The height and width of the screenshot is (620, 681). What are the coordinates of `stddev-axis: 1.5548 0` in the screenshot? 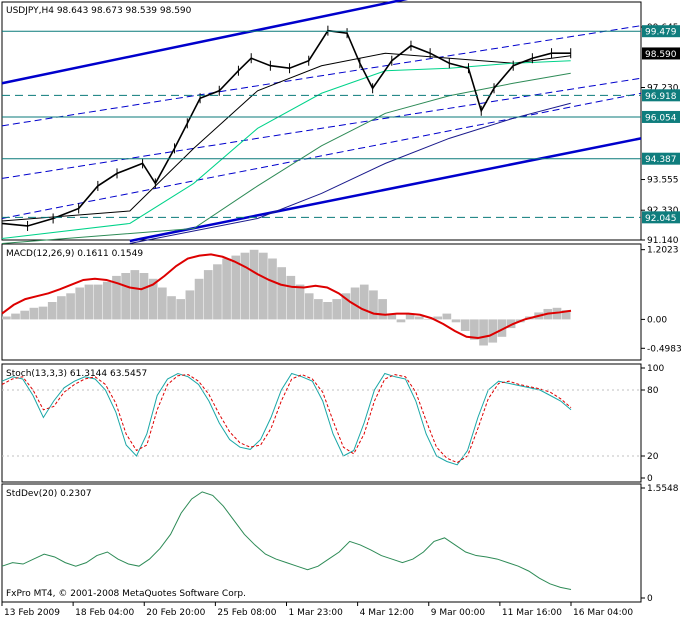 It's located at (660, 544).